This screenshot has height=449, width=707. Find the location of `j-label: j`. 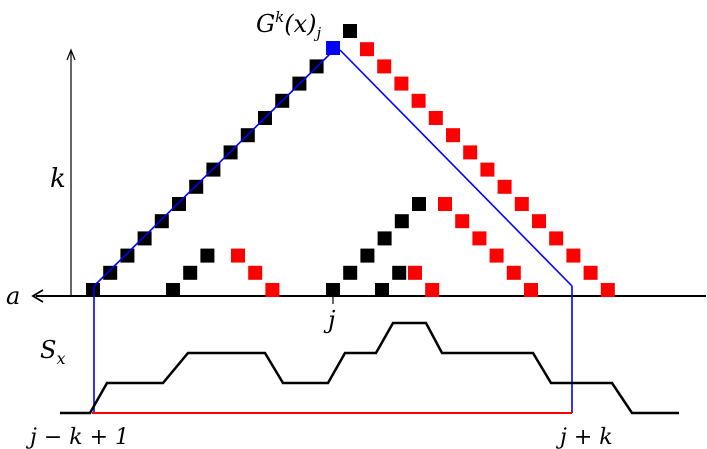

j-label: j is located at coordinates (329, 320).